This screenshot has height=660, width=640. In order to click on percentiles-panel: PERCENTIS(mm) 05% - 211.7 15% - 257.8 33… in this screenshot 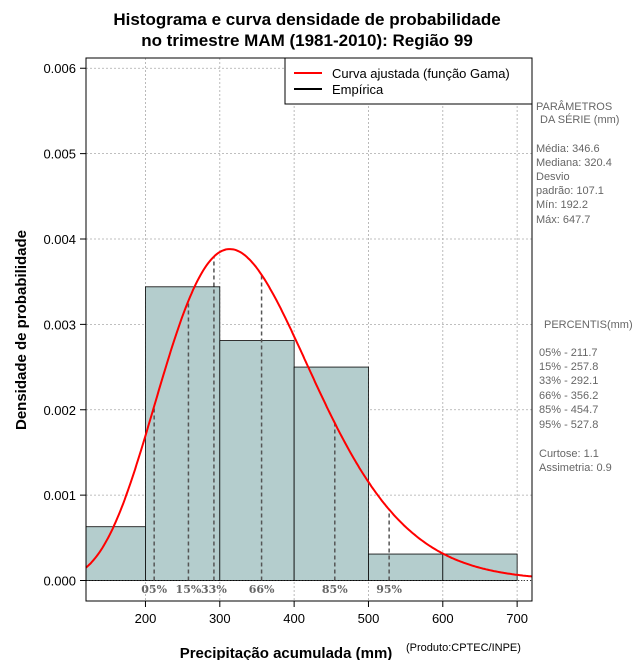, I will do `click(586, 396)`.